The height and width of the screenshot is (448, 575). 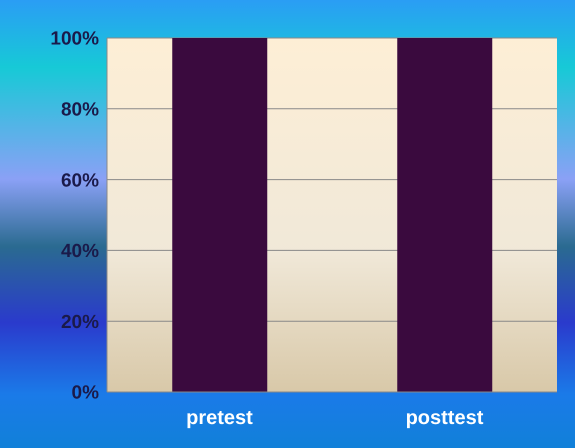 I want to click on y-tick-label: 60%, so click(x=80, y=181).